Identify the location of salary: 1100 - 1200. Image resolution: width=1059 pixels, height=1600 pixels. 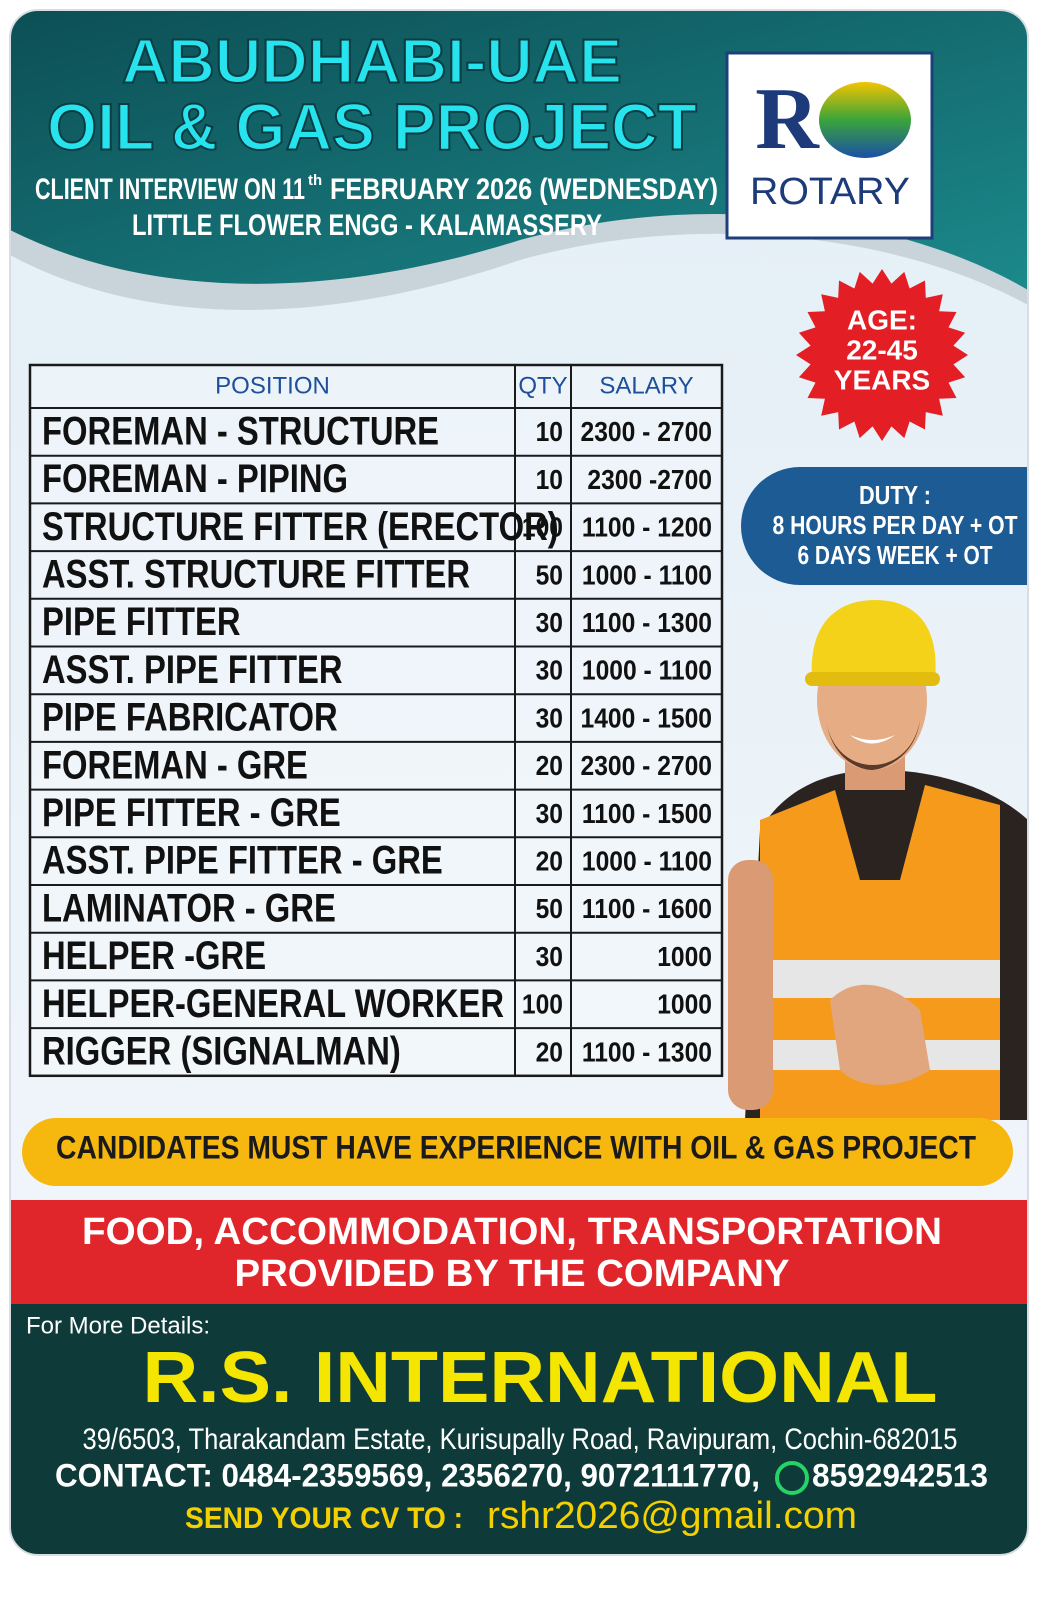
(647, 527).